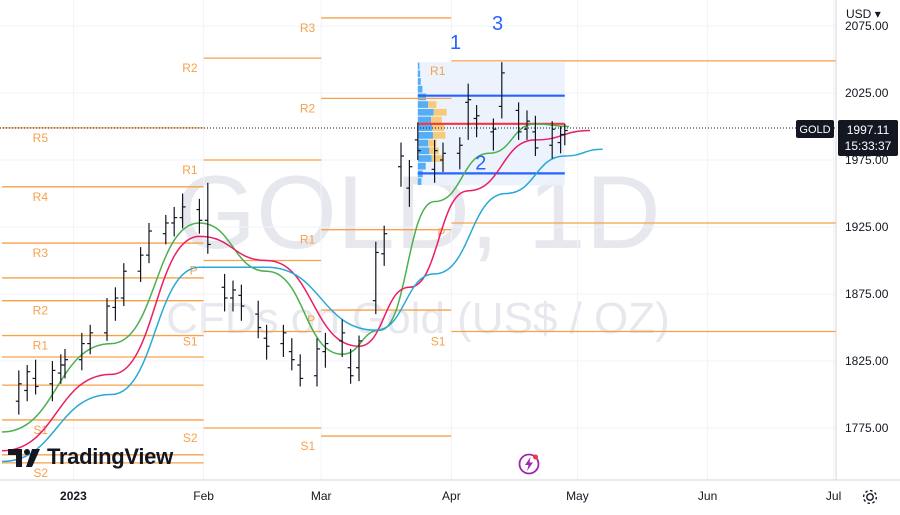 The height and width of the screenshot is (515, 900). What do you see at coordinates (497, 24) in the screenshot?
I see `wave-label: 3` at bounding box center [497, 24].